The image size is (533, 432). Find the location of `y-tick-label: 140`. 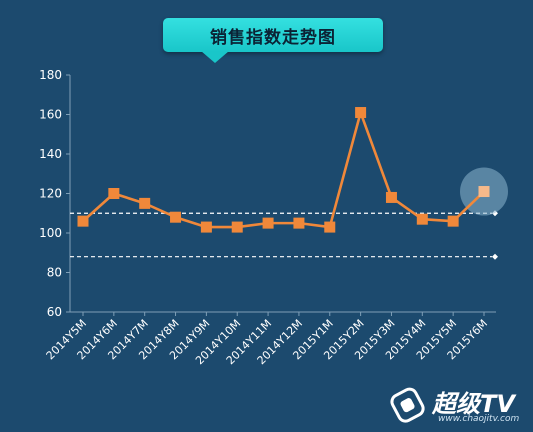

y-tick-label: 140 is located at coordinates (50, 154).